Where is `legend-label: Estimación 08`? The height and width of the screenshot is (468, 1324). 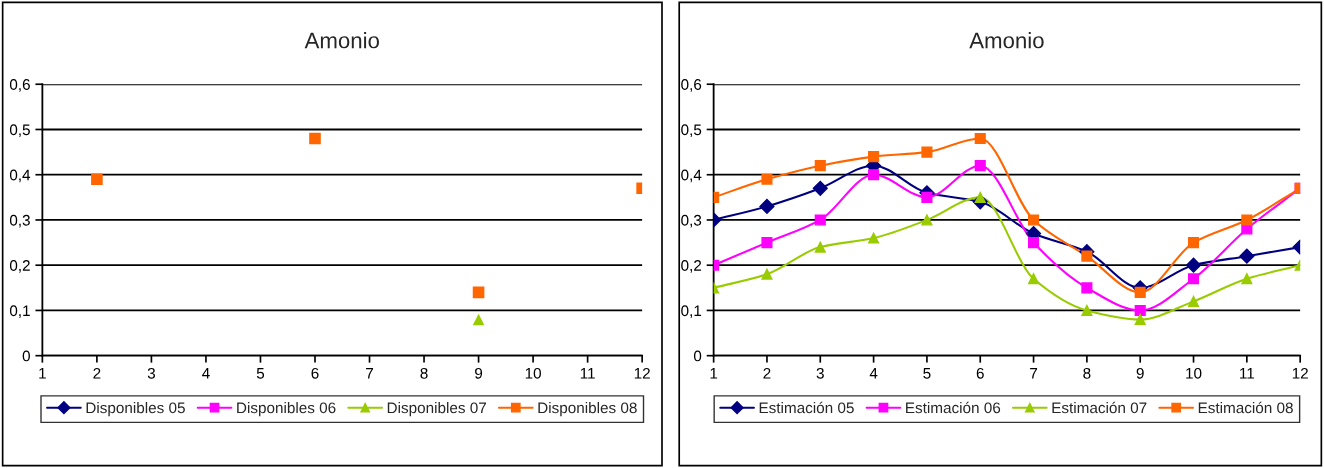 legend-label: Estimación 08 is located at coordinates (1245, 407).